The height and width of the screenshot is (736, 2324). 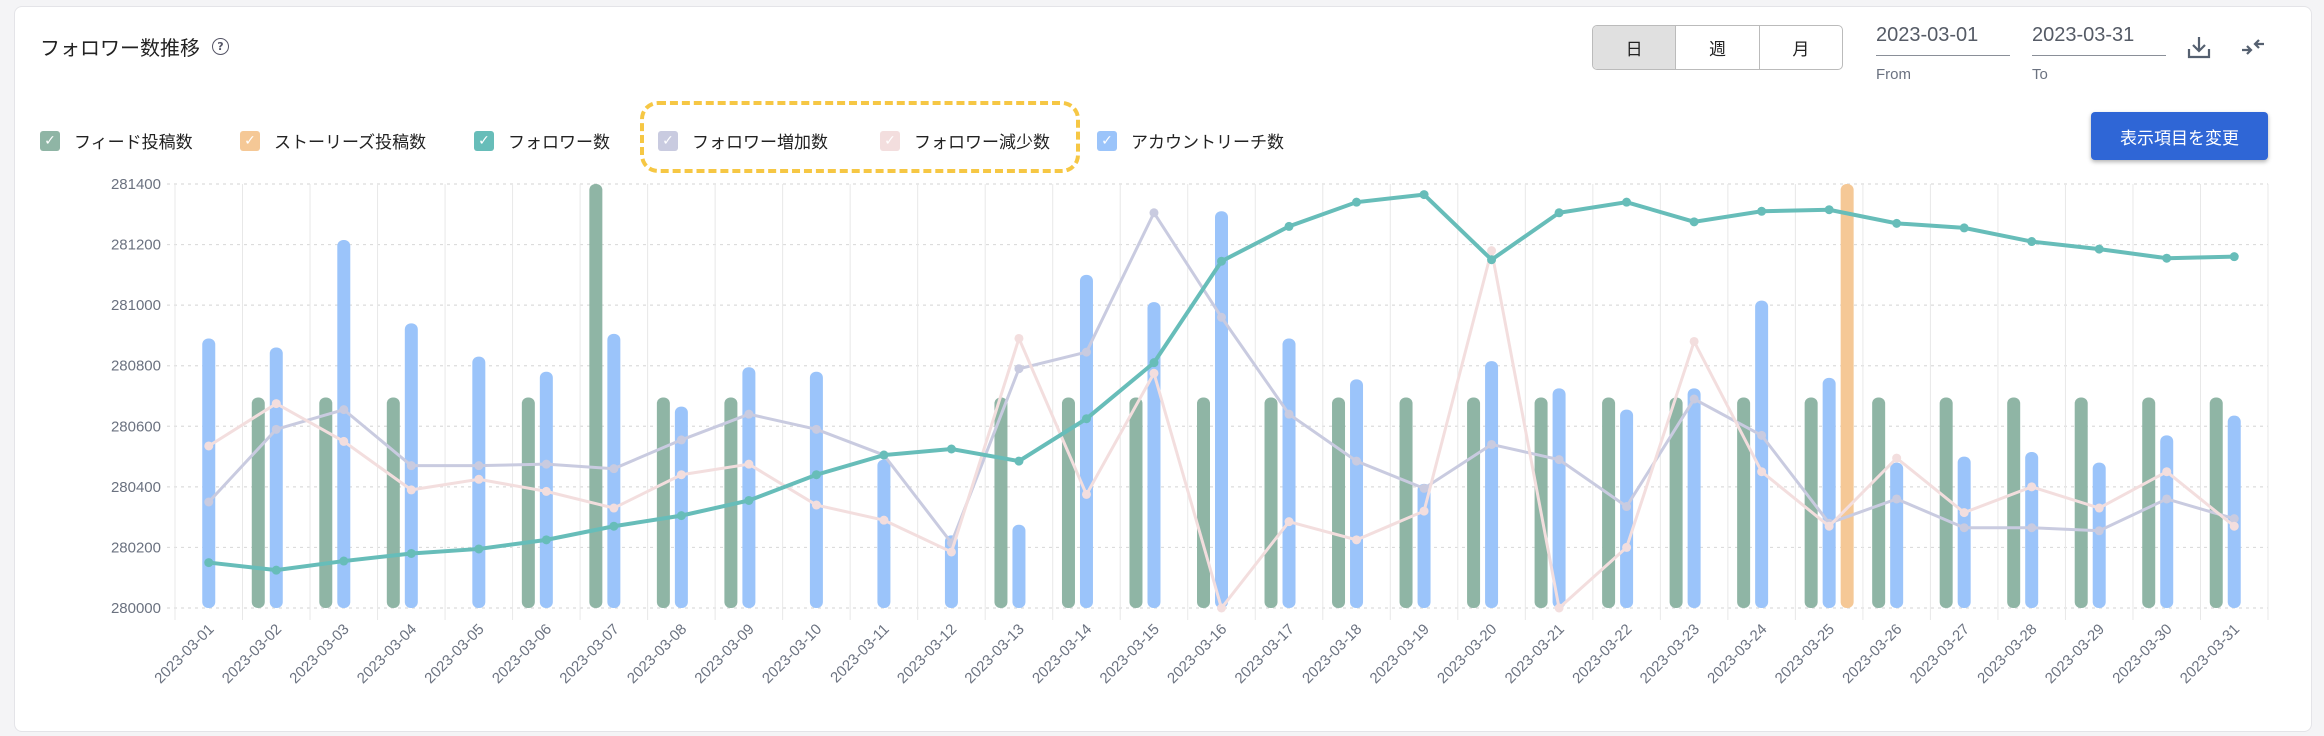 I want to click on x-tick-label: 2023-03-02, so click(x=252, y=654).